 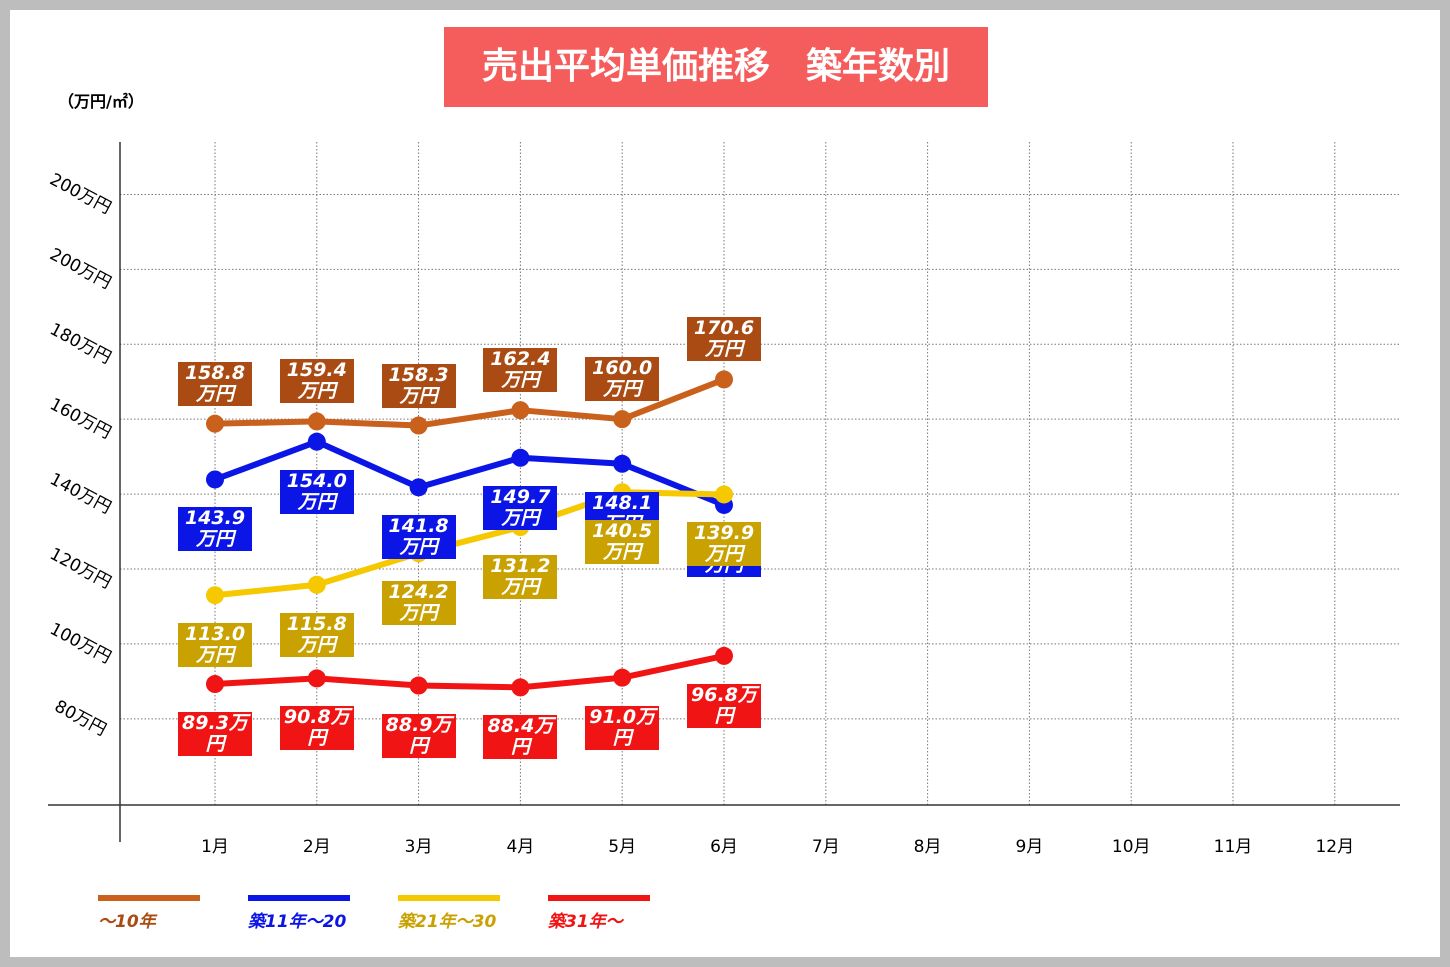 What do you see at coordinates (215, 847) in the screenshot?
I see `x-tick-label: 1月` at bounding box center [215, 847].